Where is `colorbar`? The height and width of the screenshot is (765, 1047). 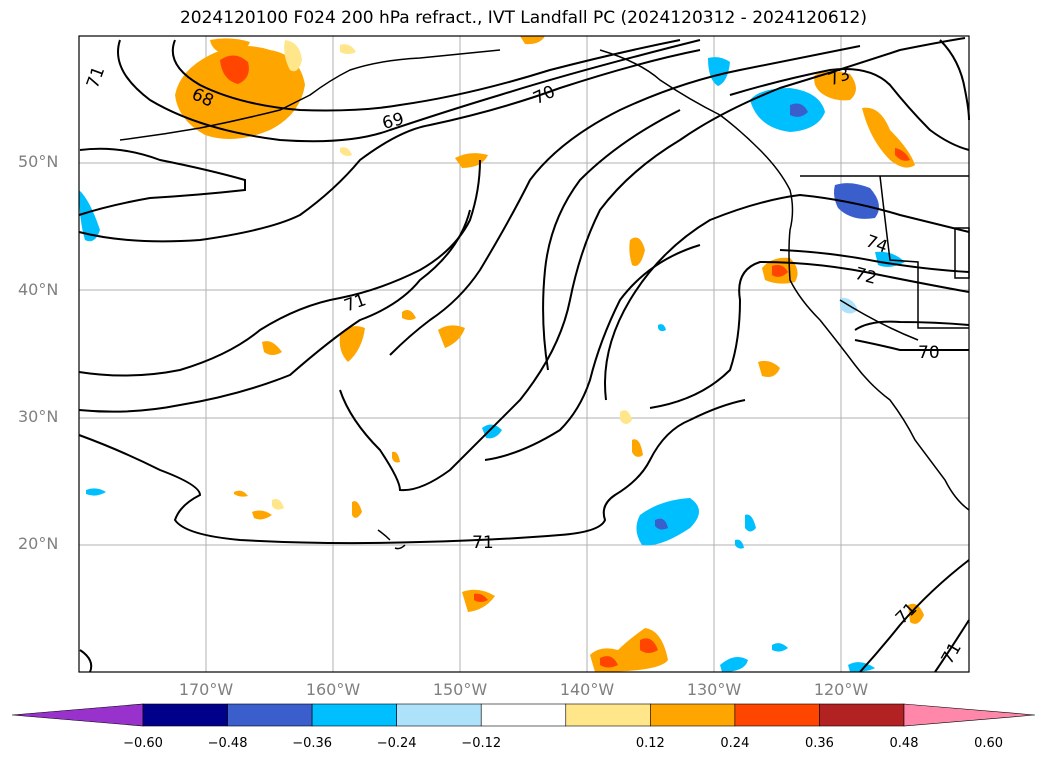 colorbar is located at coordinates (523, 715).